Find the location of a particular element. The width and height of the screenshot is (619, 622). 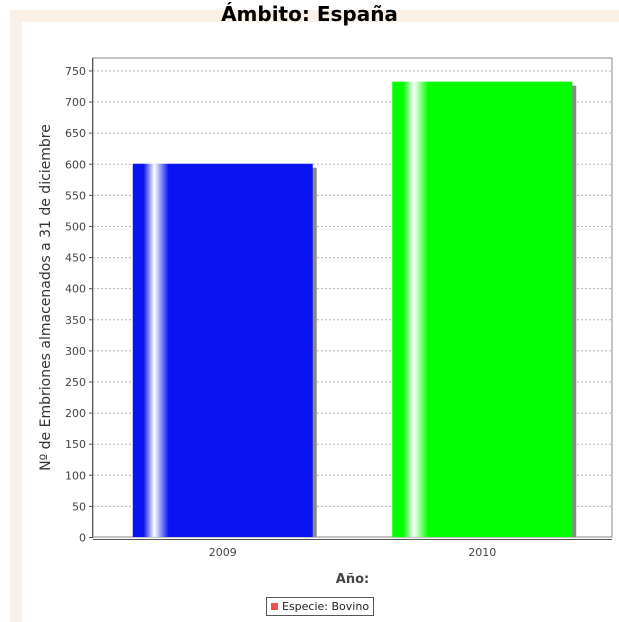

y-tick-label: 300 is located at coordinates (75, 351).